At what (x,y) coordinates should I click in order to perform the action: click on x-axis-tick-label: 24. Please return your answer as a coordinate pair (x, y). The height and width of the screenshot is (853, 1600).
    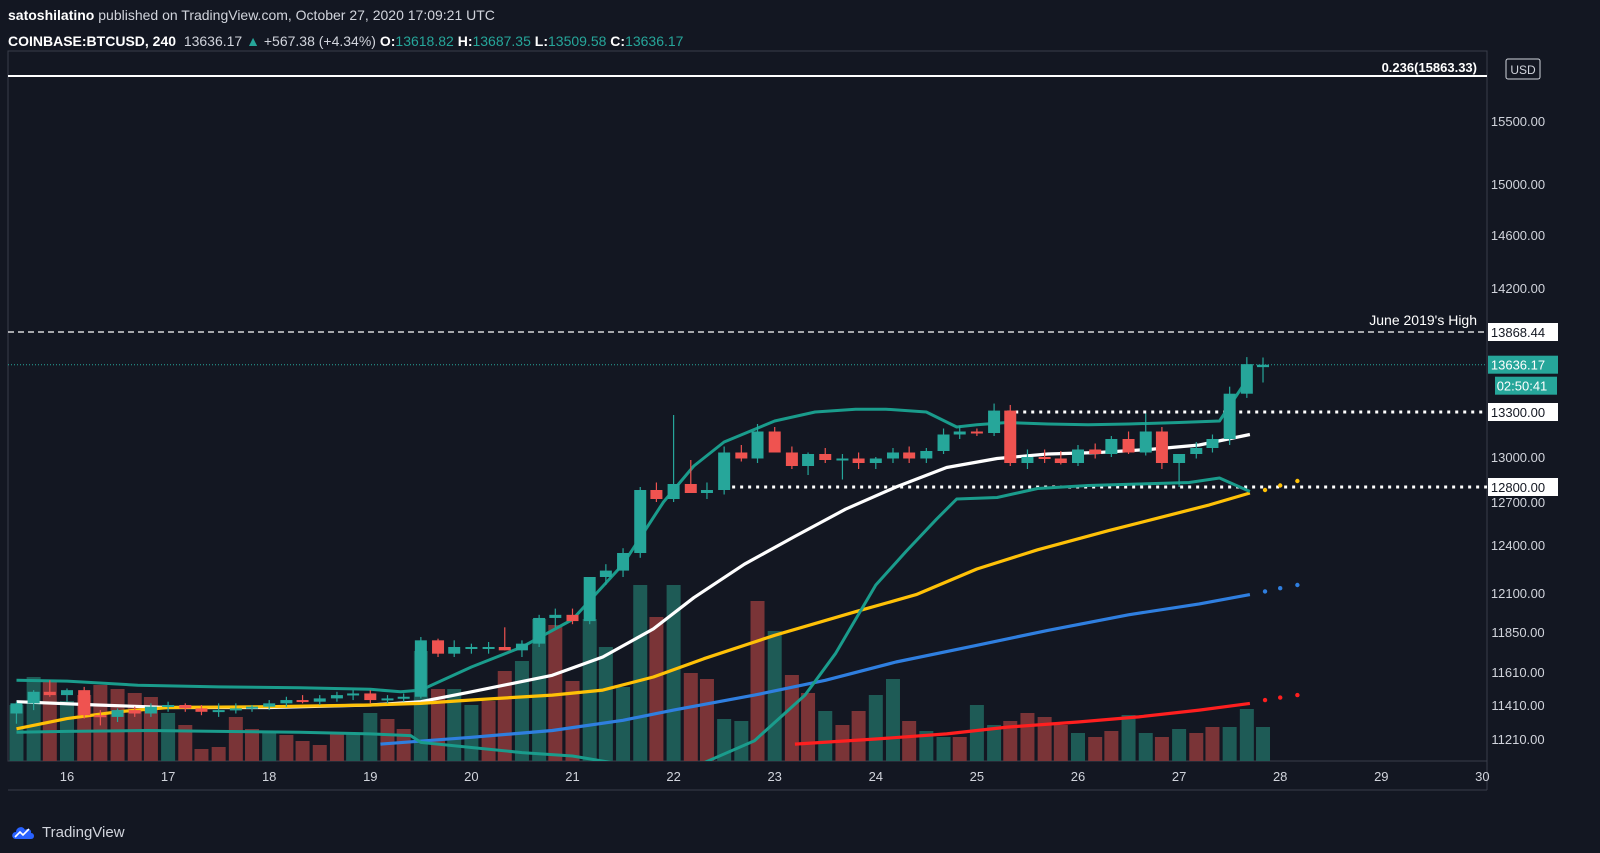
    Looking at the image, I should click on (876, 776).